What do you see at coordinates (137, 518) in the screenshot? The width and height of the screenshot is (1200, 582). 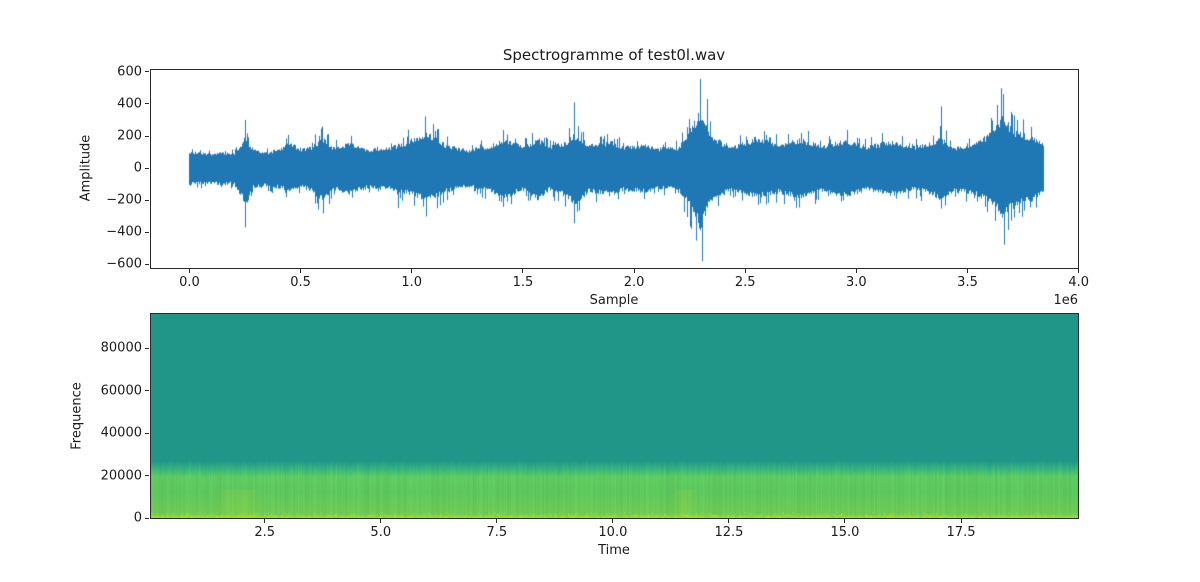 I see `spectrogram-y-tick-label: 0` at bounding box center [137, 518].